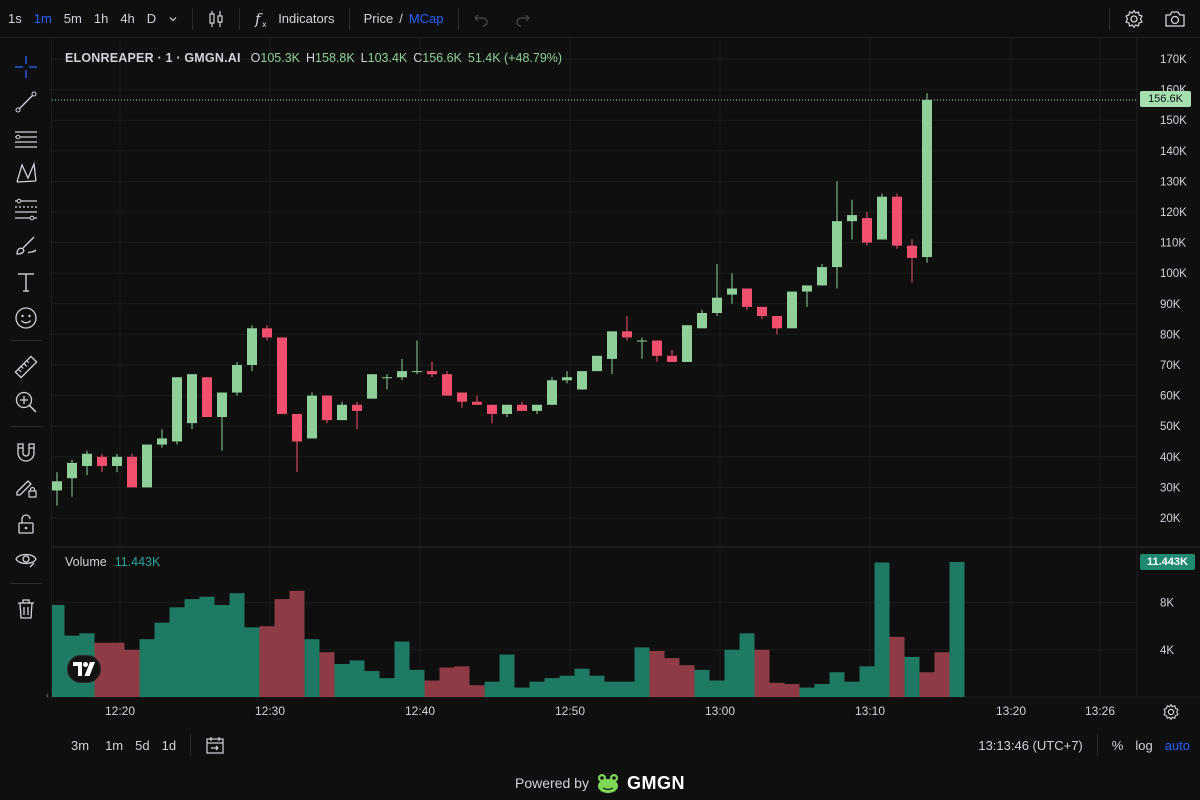 The height and width of the screenshot is (800, 1200). Describe the element at coordinates (255, 58) in the screenshot. I see `open-label: O` at that location.